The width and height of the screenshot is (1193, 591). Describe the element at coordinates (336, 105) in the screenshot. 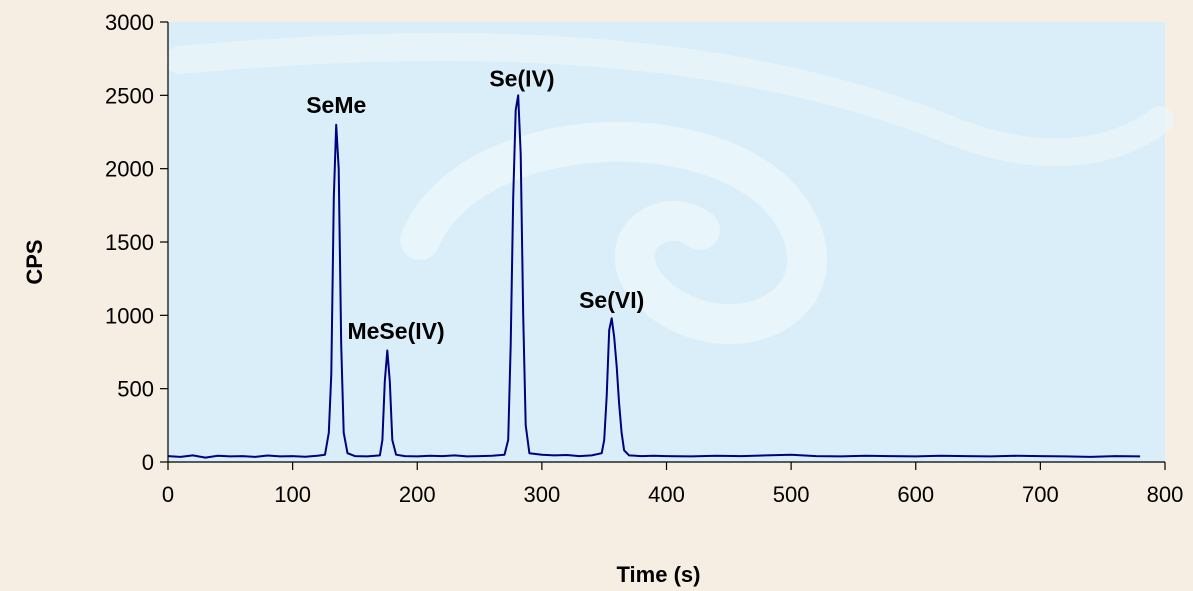

I see `peak-label: SeMe` at that location.